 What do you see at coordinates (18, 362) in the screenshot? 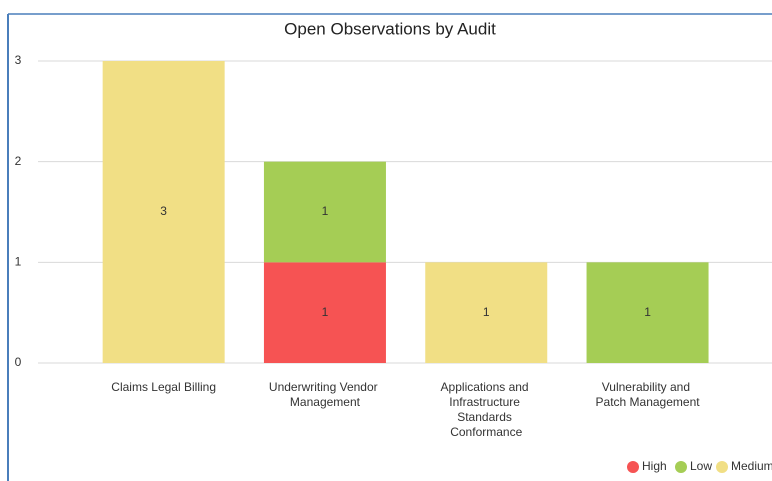
I see `y-tick-label: 0` at bounding box center [18, 362].